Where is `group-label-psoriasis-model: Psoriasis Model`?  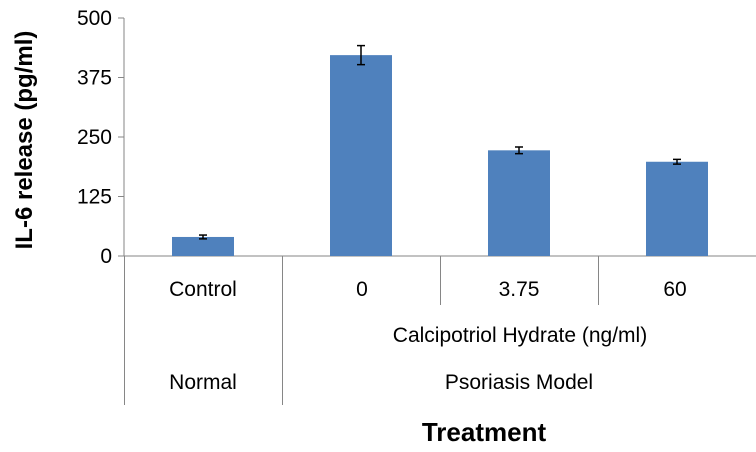
group-label-psoriasis-model: Psoriasis Model is located at coordinates (519, 382).